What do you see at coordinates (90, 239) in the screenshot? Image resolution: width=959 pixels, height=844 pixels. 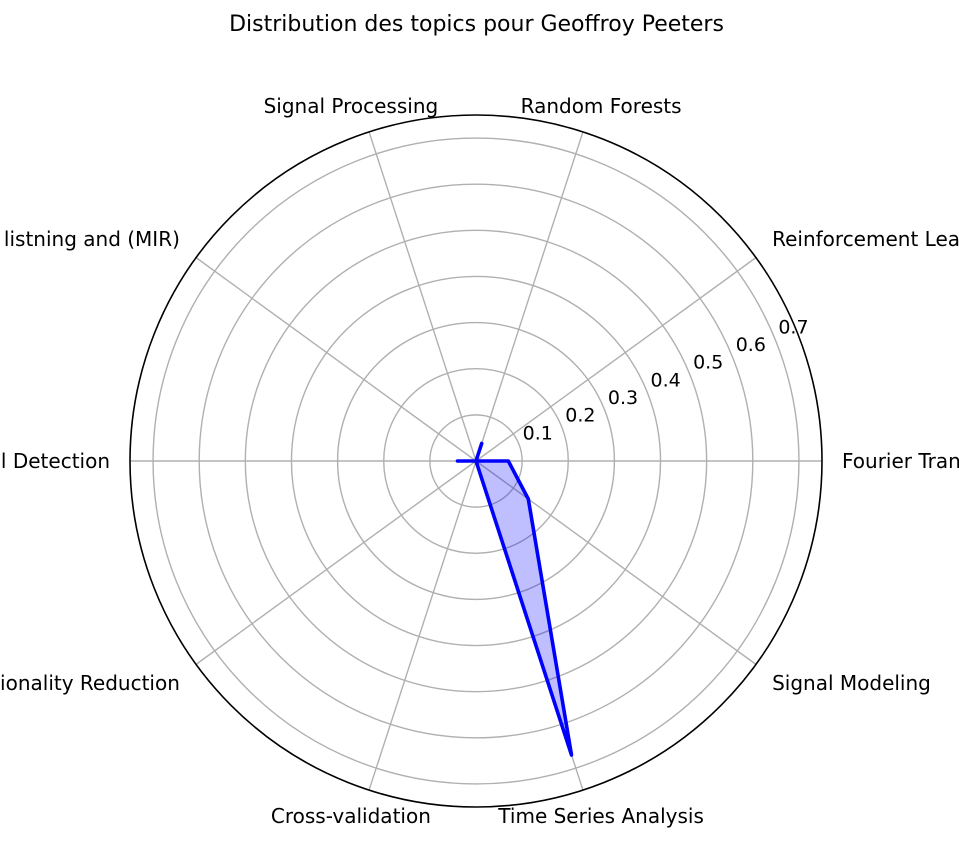 I see `category-label: Machine listning and (MIR)` at bounding box center [90, 239].